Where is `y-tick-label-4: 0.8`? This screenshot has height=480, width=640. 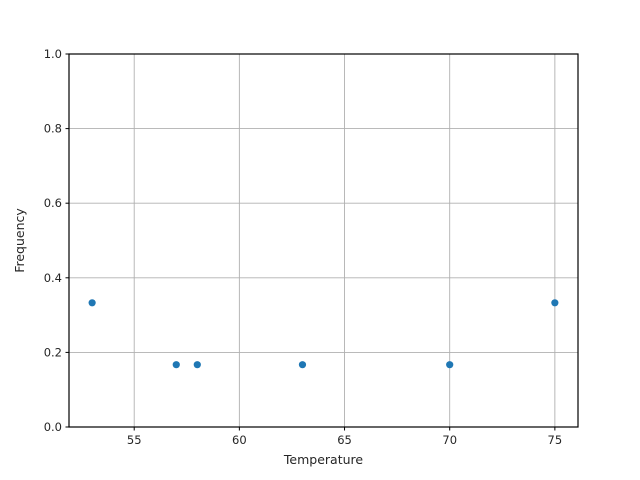 y-tick-label-4: 0.8 is located at coordinates (53, 129).